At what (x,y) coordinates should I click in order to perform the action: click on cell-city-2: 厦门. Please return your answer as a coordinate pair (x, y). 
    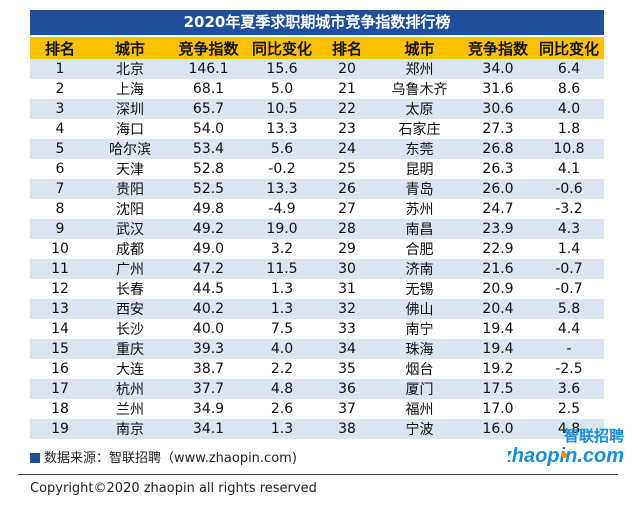
    Looking at the image, I should click on (419, 389).